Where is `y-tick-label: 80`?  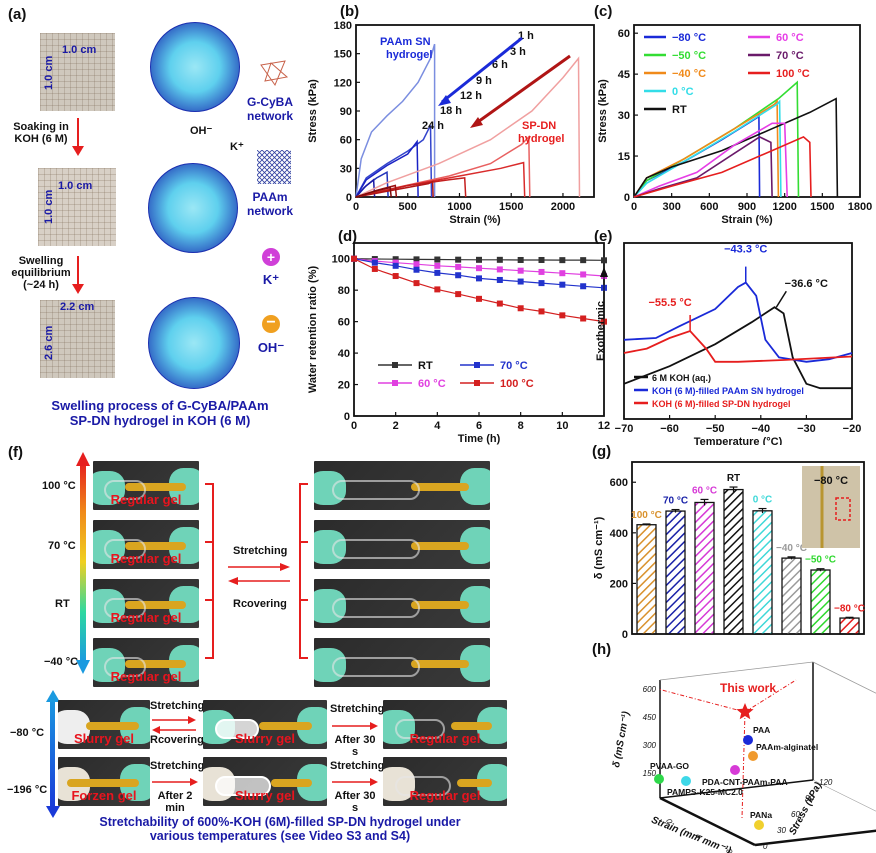 y-tick-label: 80 is located at coordinates (344, 291).